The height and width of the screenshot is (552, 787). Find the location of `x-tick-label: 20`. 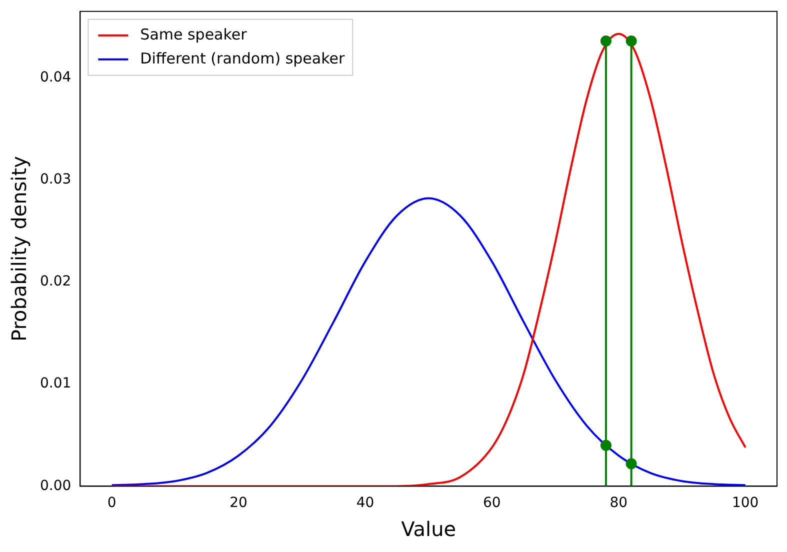

x-tick-label: 20 is located at coordinates (239, 503).